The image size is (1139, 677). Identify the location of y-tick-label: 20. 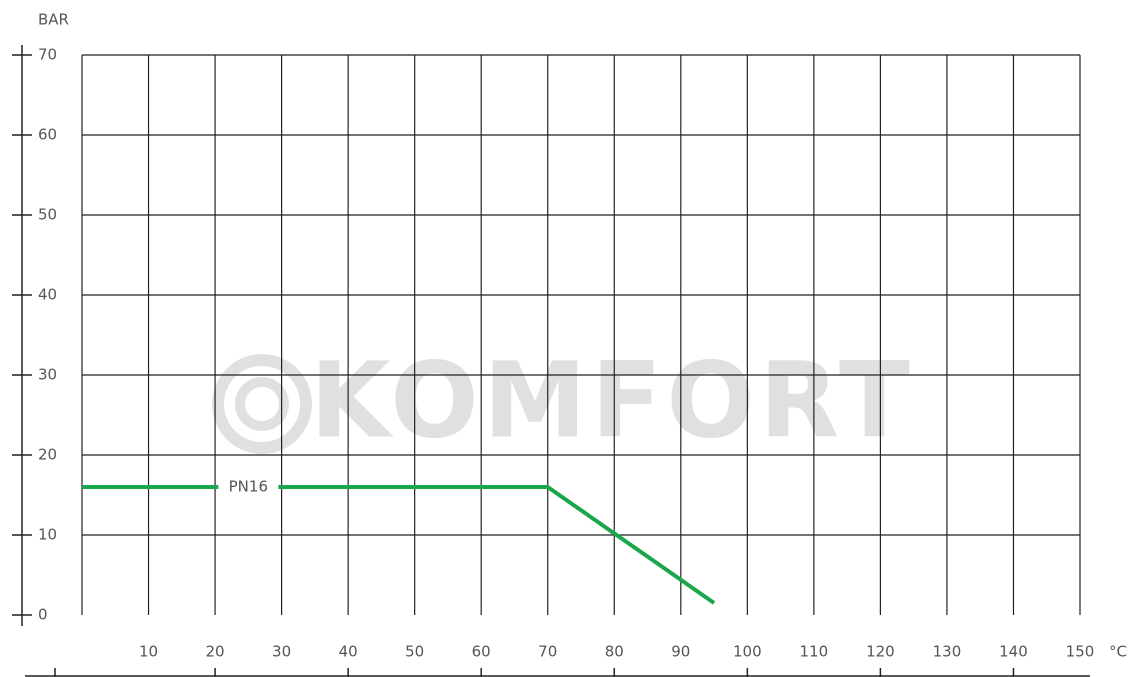
(47, 455).